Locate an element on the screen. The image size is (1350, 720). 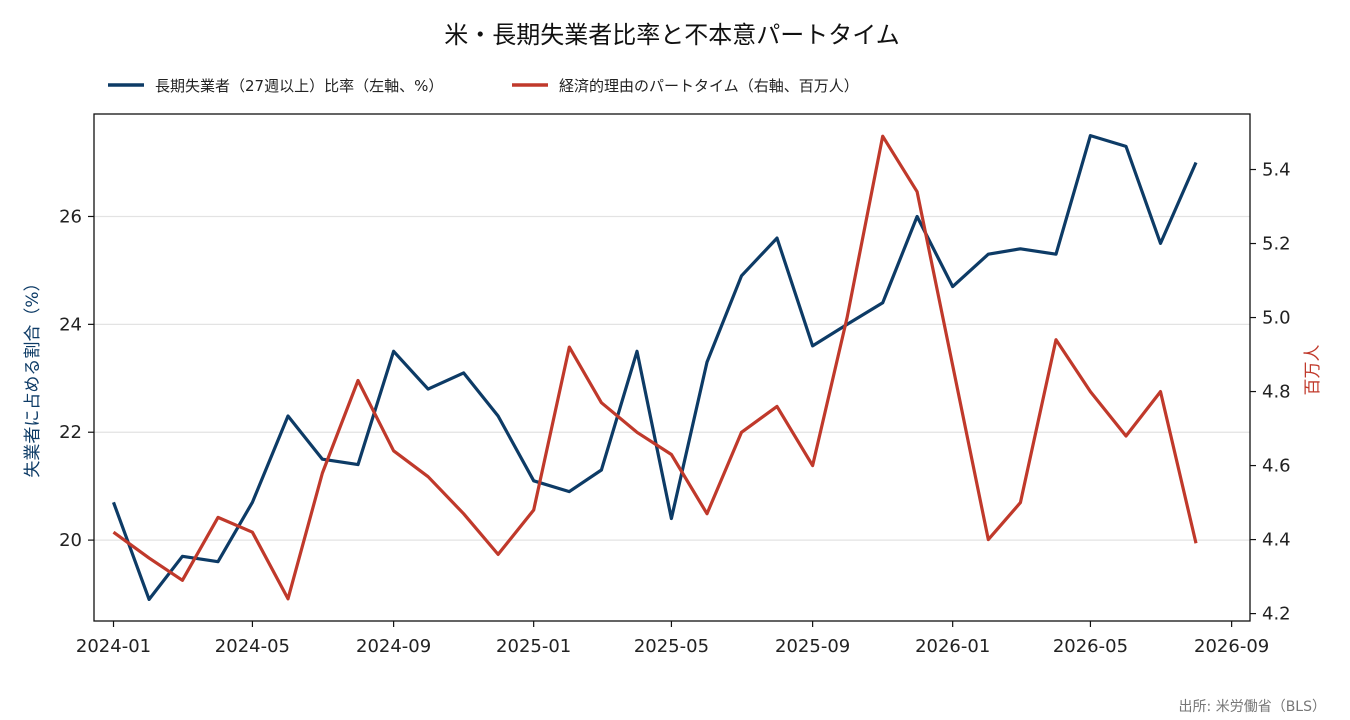
y-right-tick-label: 5.4 is located at coordinates (1276, 170).